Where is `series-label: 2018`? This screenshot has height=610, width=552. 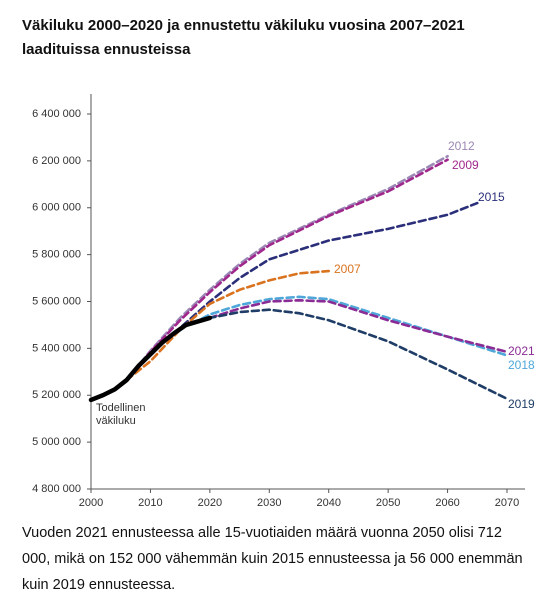
series-label: 2018 is located at coordinates (521, 365).